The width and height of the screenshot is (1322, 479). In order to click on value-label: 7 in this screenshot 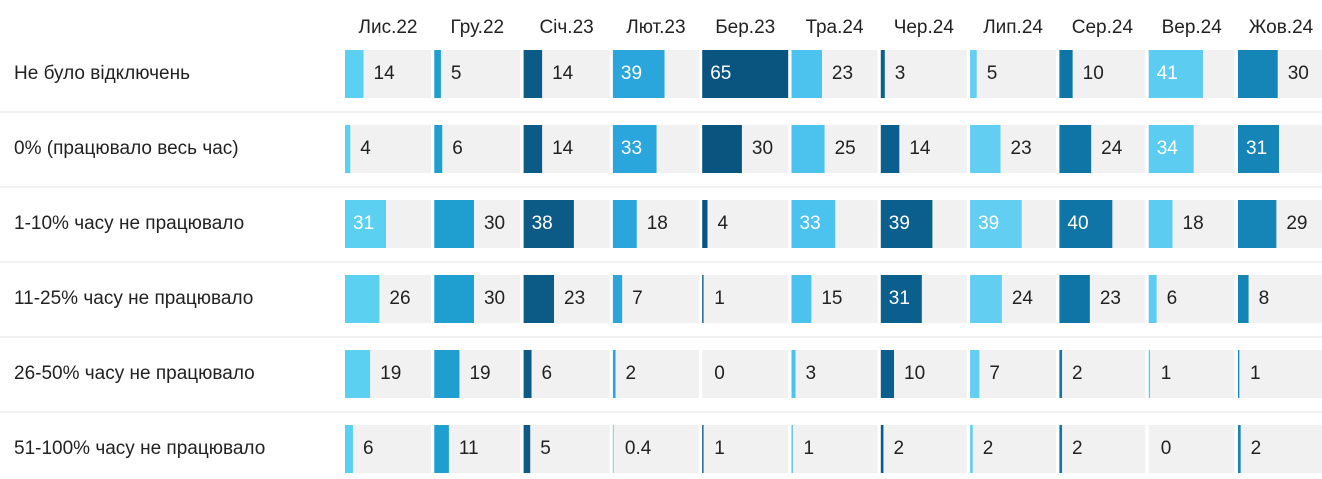, I will do `click(637, 298)`.